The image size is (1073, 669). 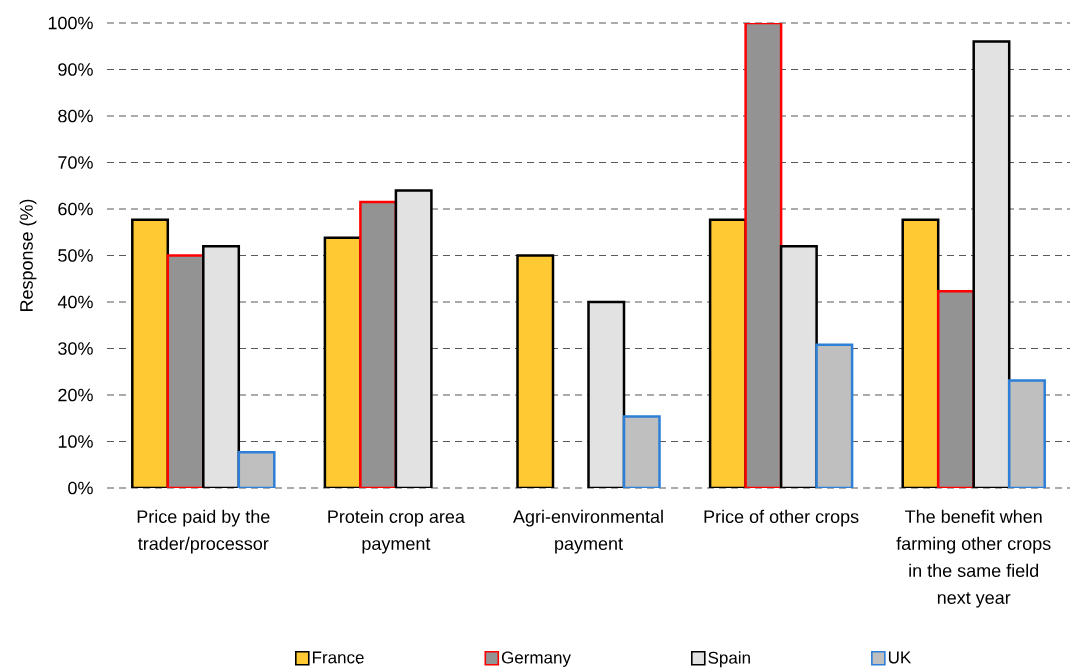 What do you see at coordinates (729, 659) in the screenshot?
I see `legend-label: Spain` at bounding box center [729, 659].